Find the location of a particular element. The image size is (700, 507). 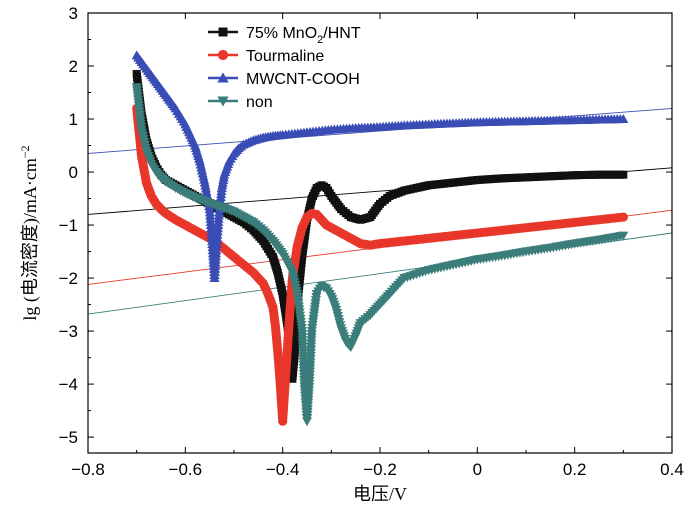

y-tick-label: −5 is located at coordinates (68, 437).